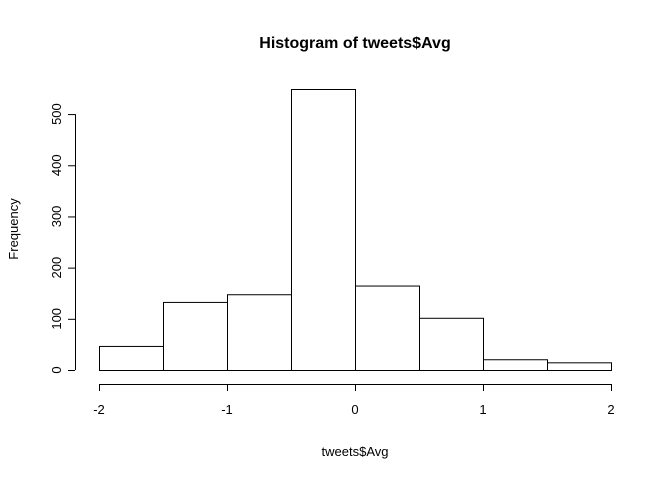 The image size is (672, 480). Describe the element at coordinates (354, 400) in the screenshot. I see `x-axis: -2 -1 0 1 2` at that location.